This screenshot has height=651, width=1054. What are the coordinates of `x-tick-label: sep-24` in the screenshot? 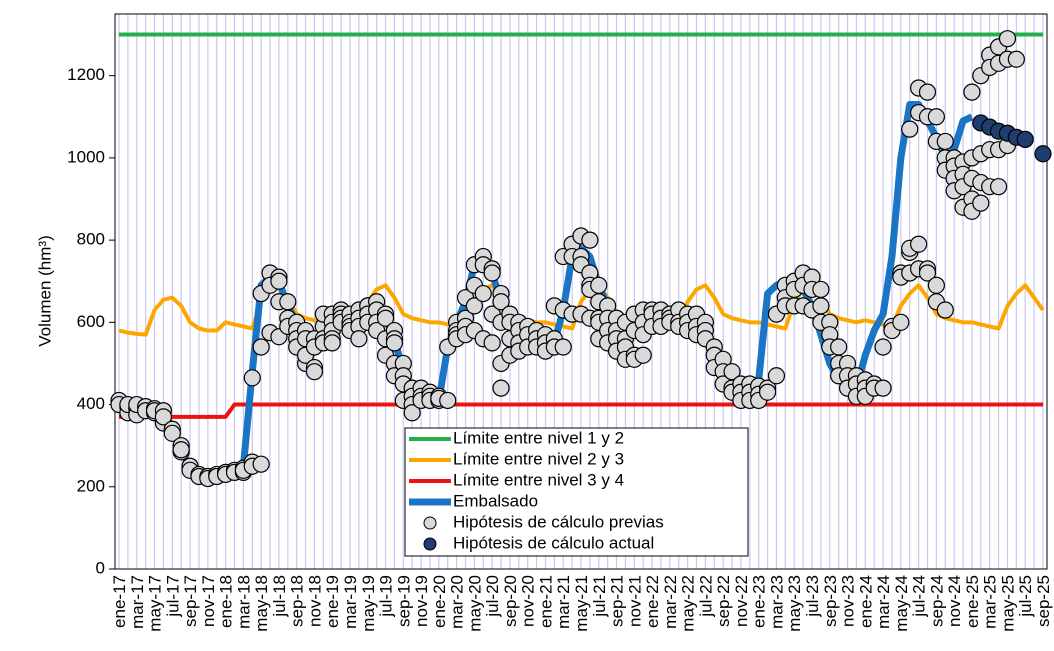 It's located at (936, 601).